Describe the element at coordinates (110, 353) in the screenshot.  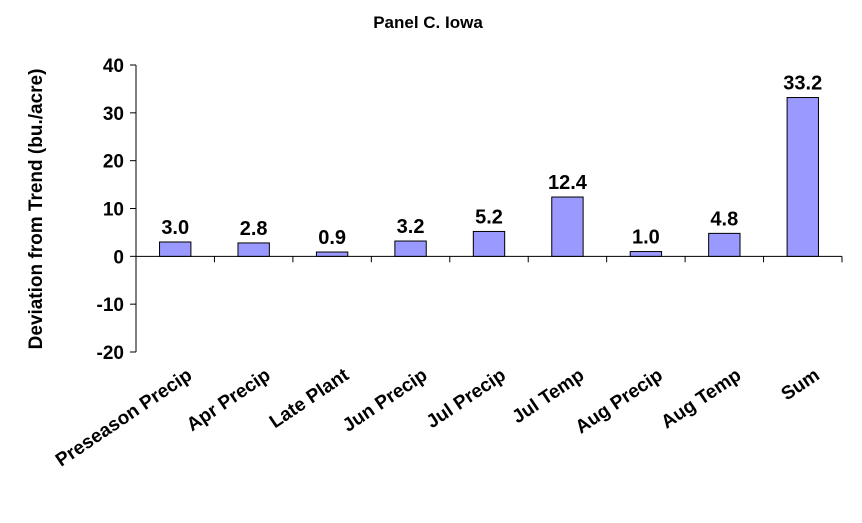
I see `y-tick-label: -20` at that location.